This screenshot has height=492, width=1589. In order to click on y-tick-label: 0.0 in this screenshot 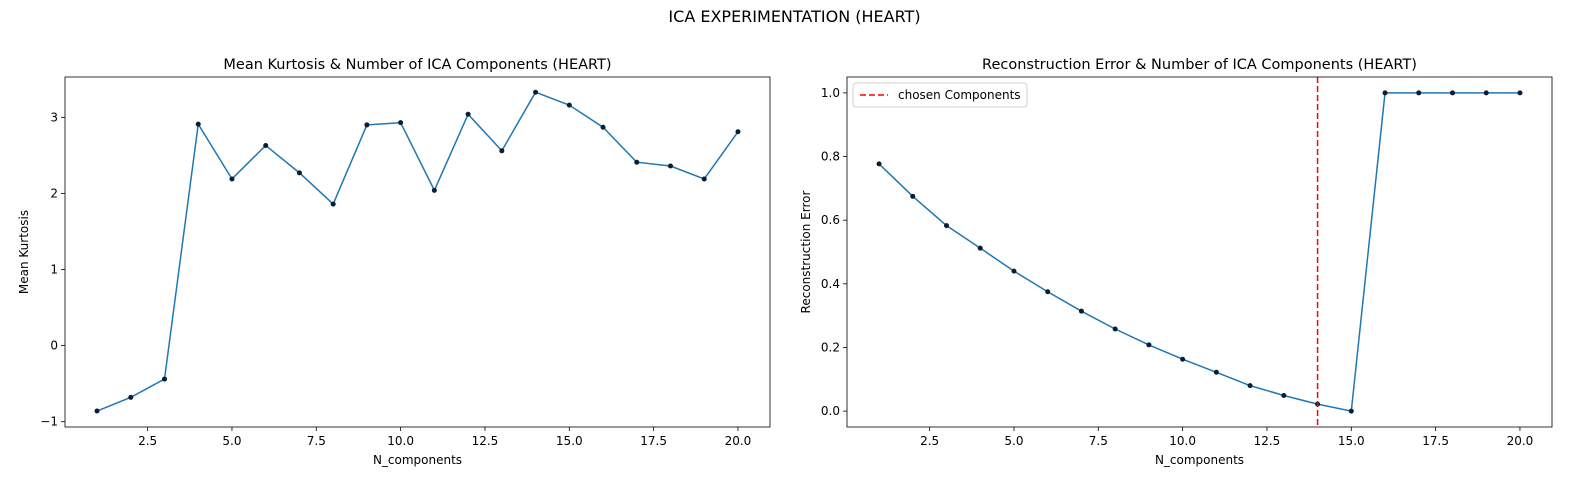, I will do `click(830, 411)`.